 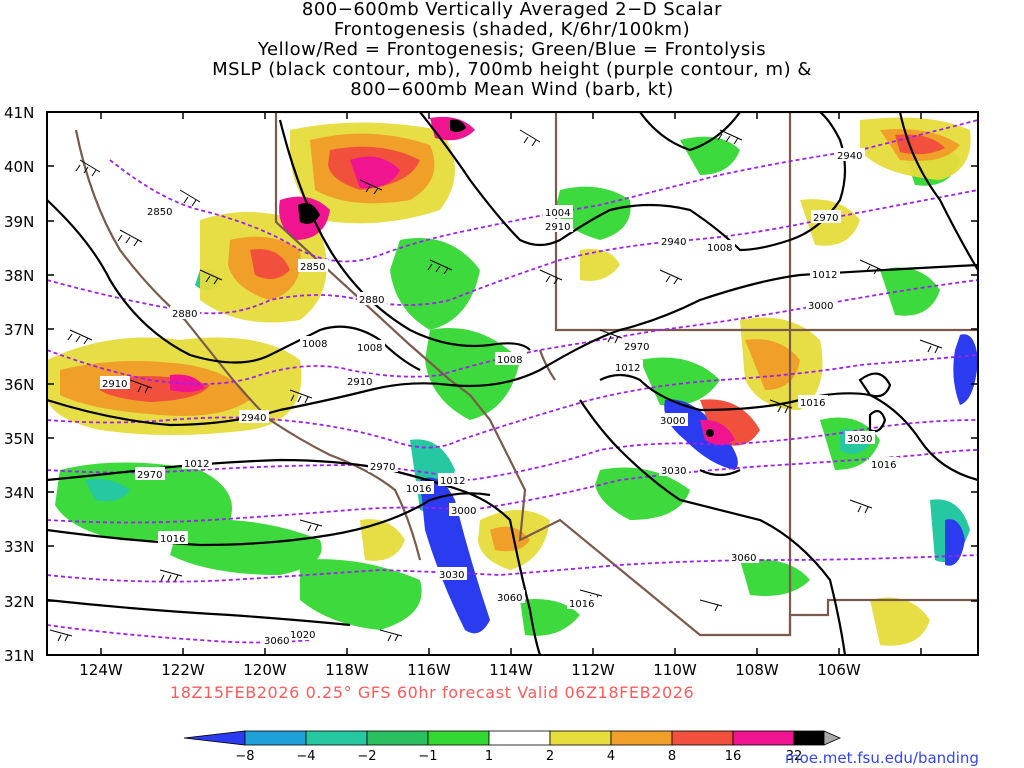 I want to click on source-credit: moe.met.fsu.edu/banding, so click(x=882, y=758).